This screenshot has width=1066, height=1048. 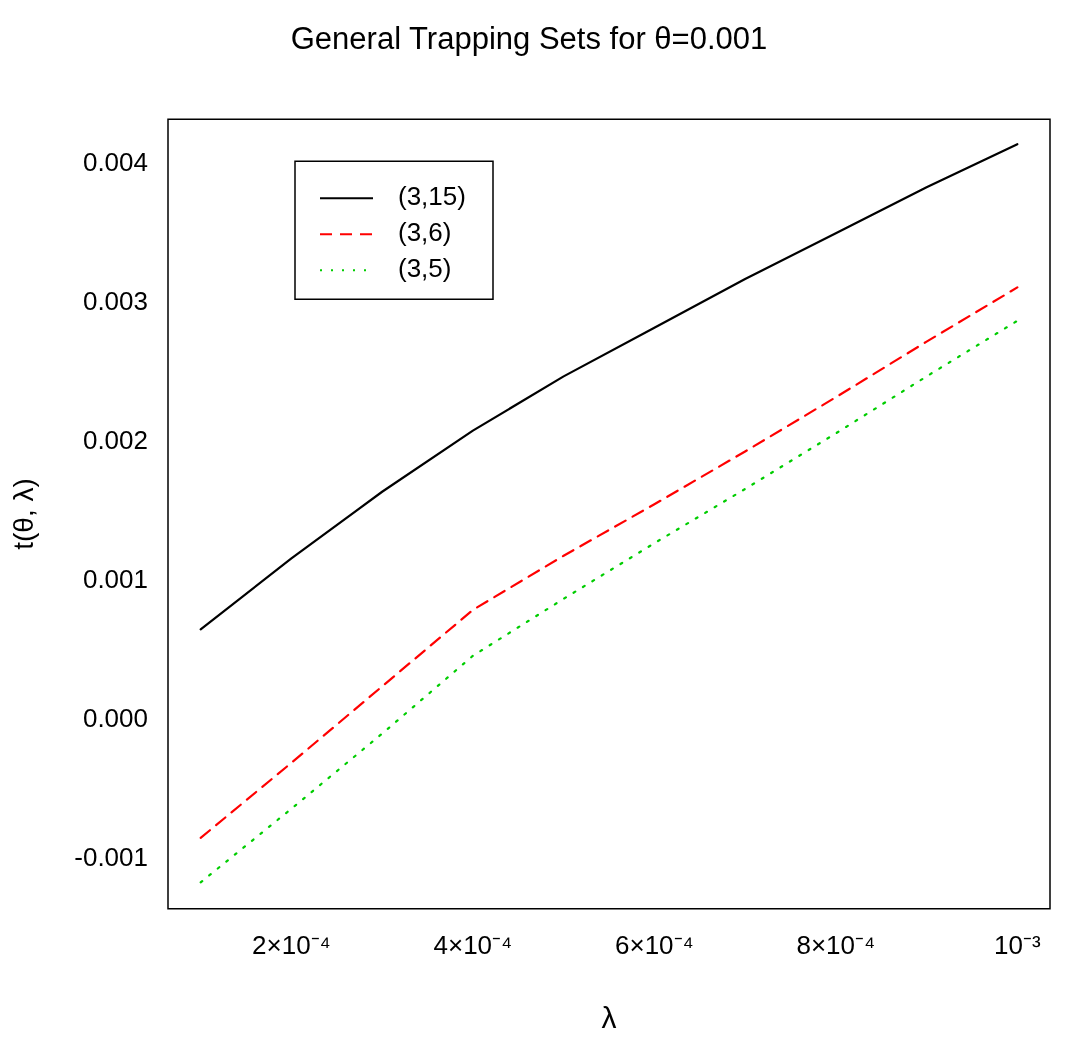 I want to click on chart-title: General Trapping Sets for θ=0.001, so click(x=529, y=39).